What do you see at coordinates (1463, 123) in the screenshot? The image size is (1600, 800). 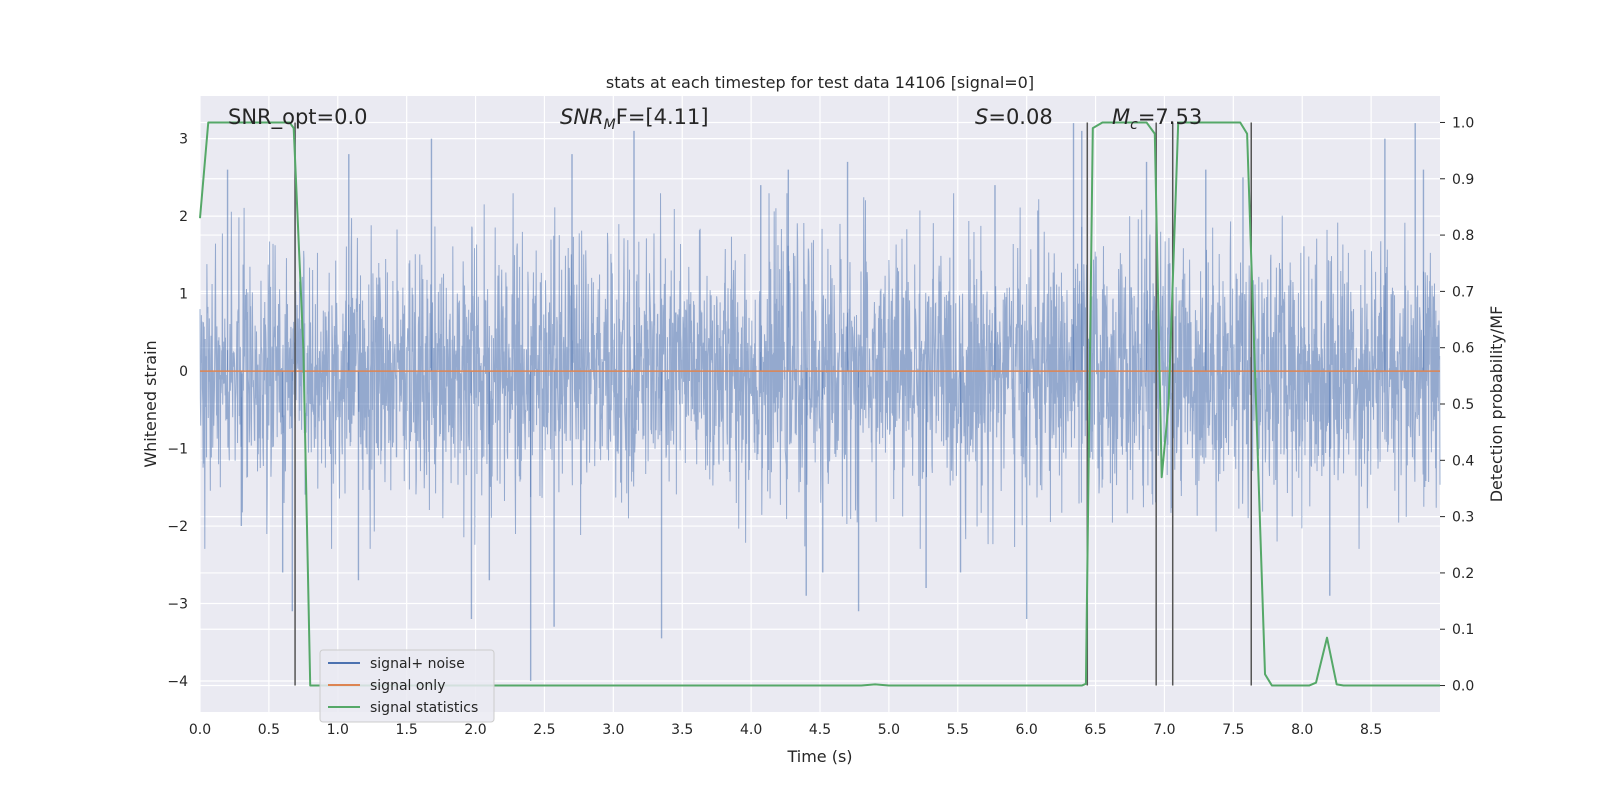 I see `y2-tick-label: 1.0` at bounding box center [1463, 123].